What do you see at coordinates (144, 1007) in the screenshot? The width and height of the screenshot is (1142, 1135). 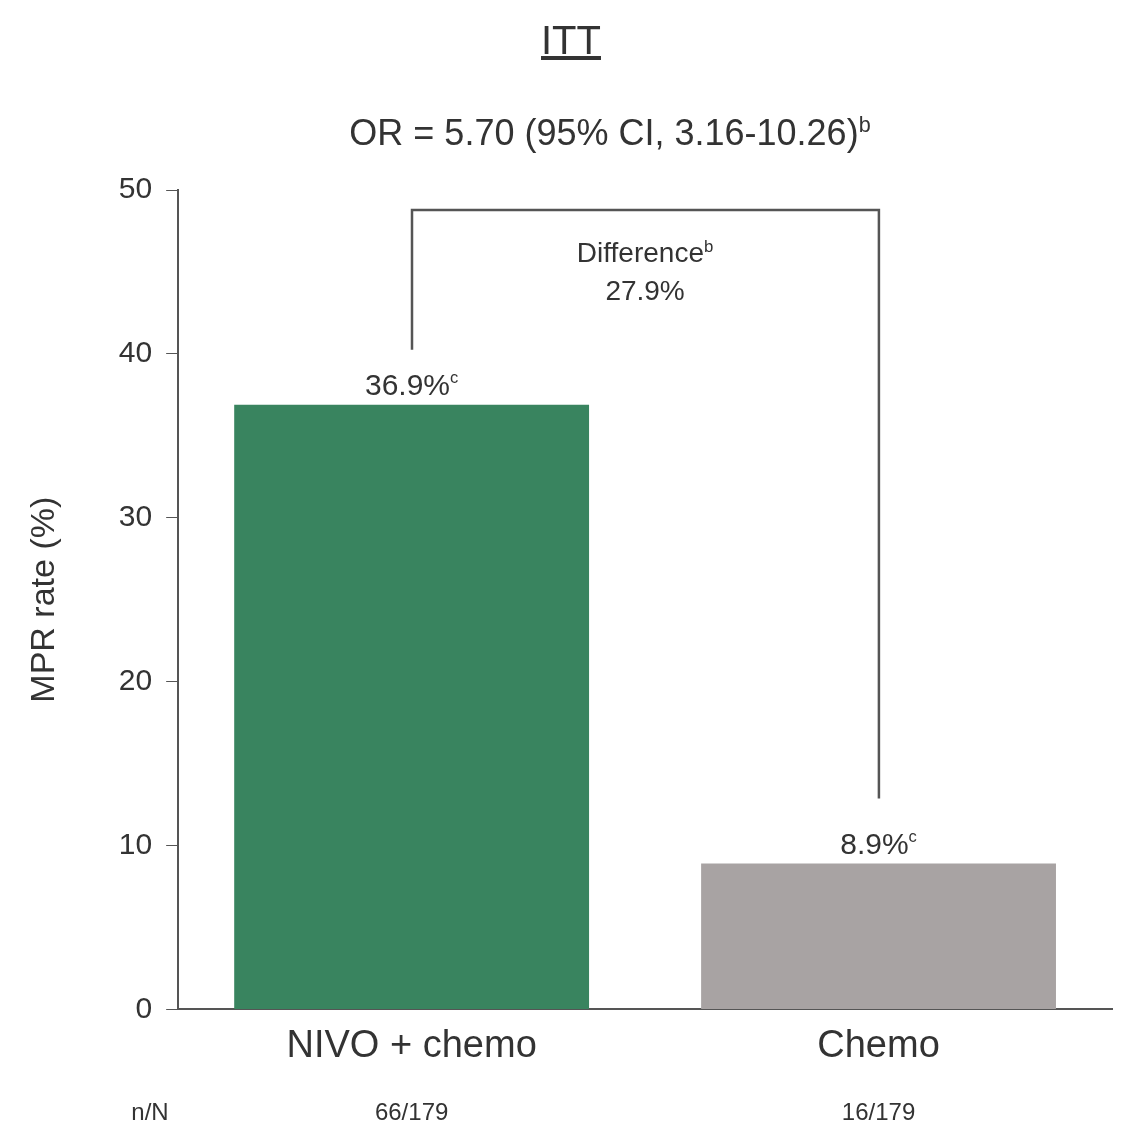 I see `y-tick-label: 0` at bounding box center [144, 1007].